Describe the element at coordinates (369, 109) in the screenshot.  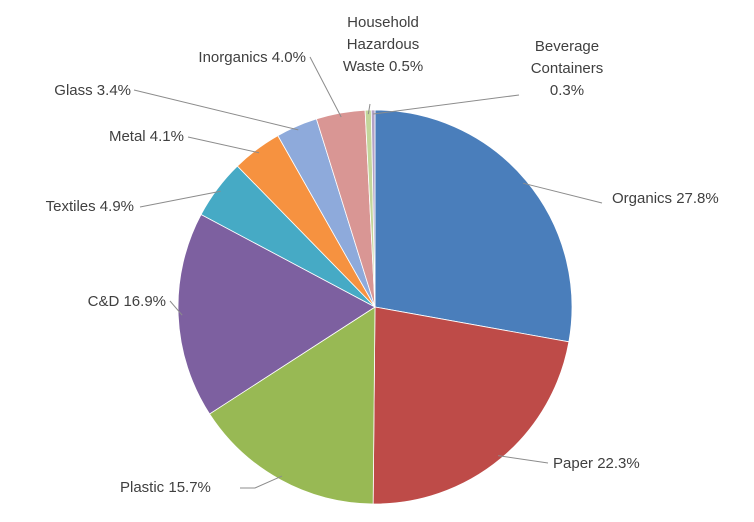
I see `leader-line-household-hazardous-waste` at that location.